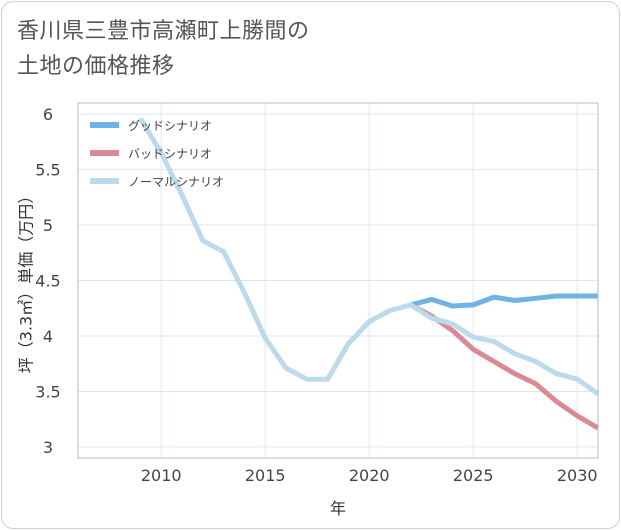 This screenshot has width=621, height=530. I want to click on y-tick-label: 4, so click(48, 336).